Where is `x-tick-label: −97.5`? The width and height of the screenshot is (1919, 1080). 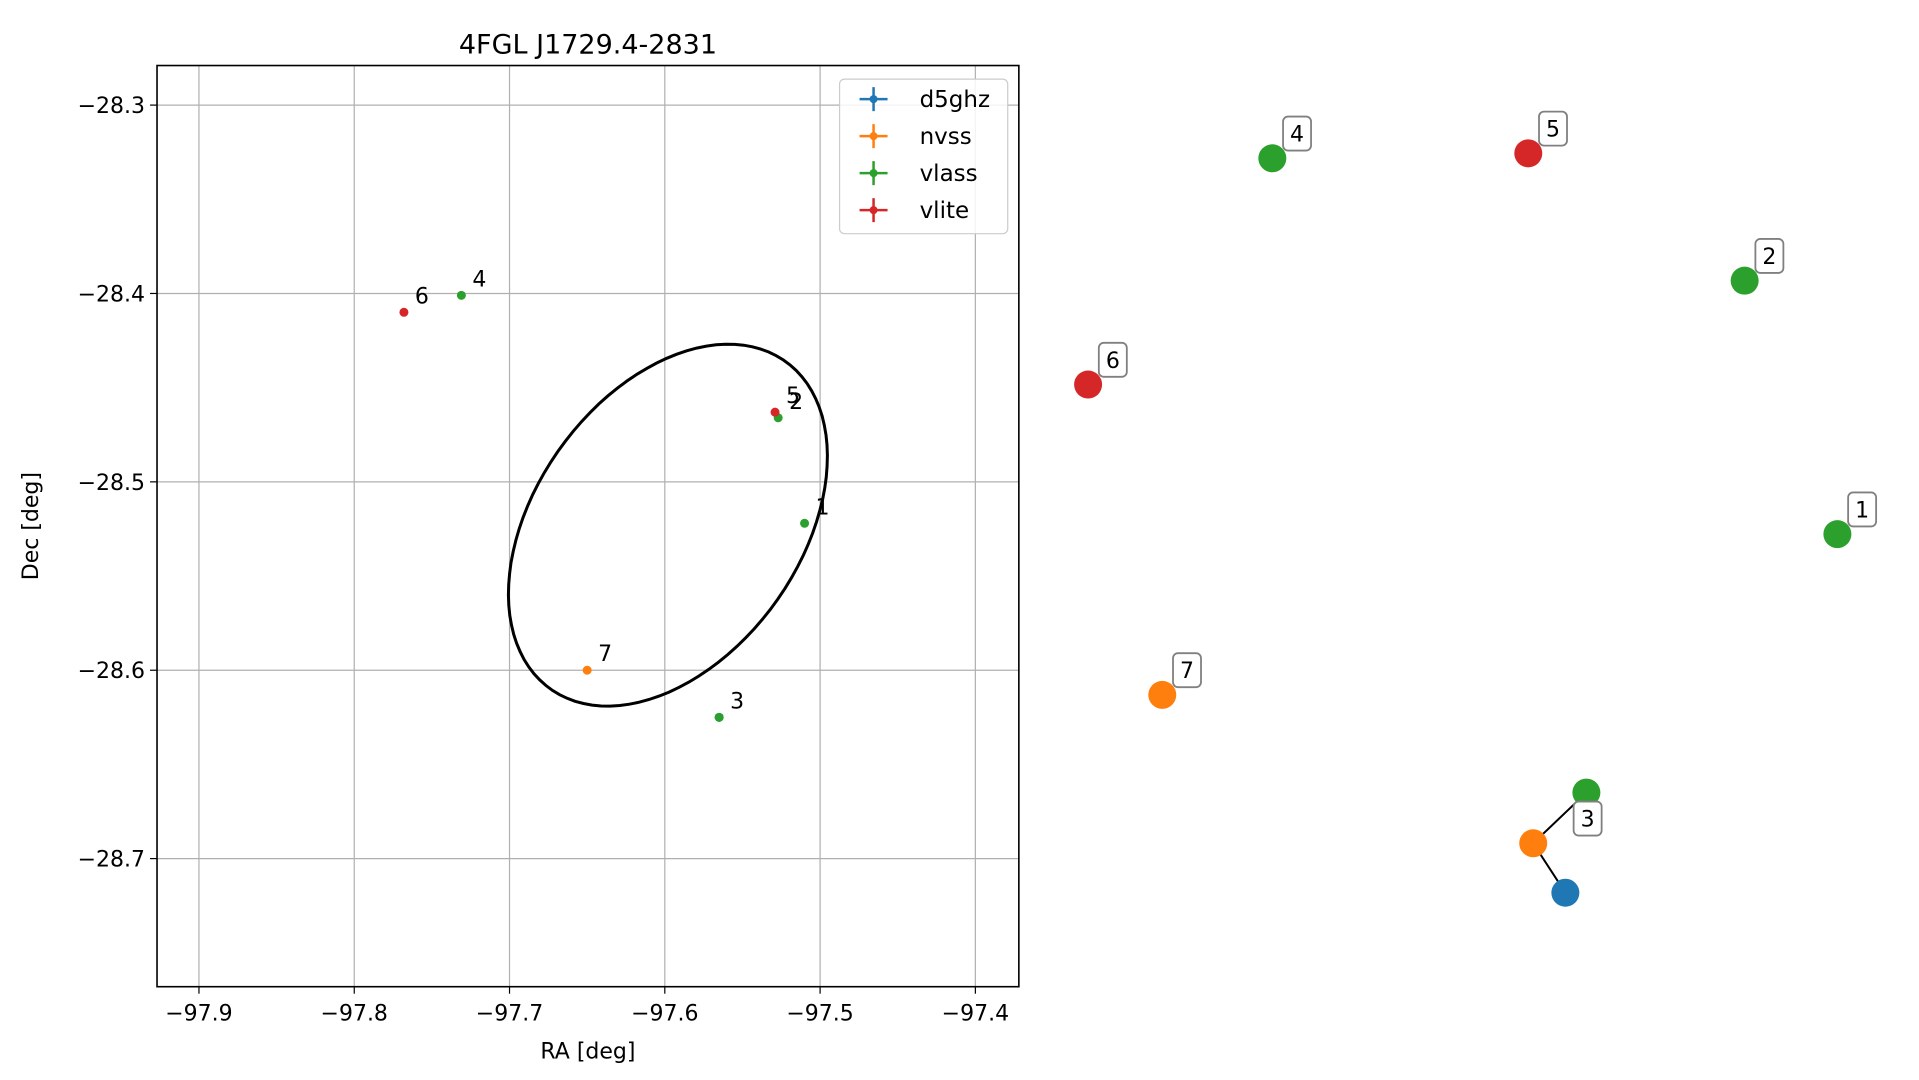 x-tick-label: −97.5 is located at coordinates (819, 1014).